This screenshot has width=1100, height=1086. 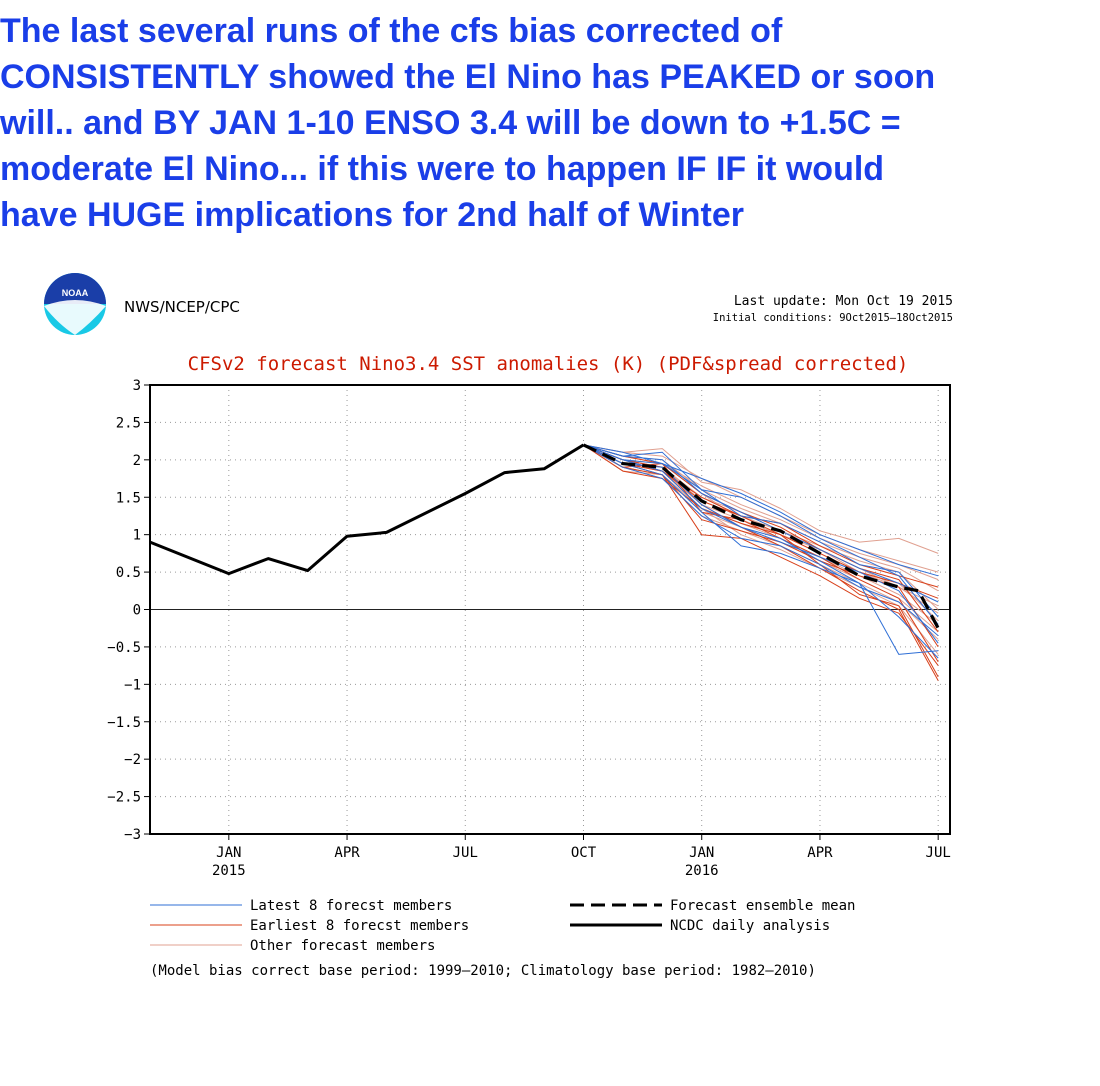 I want to click on y-tick-label: −3, so click(x=132, y=835).